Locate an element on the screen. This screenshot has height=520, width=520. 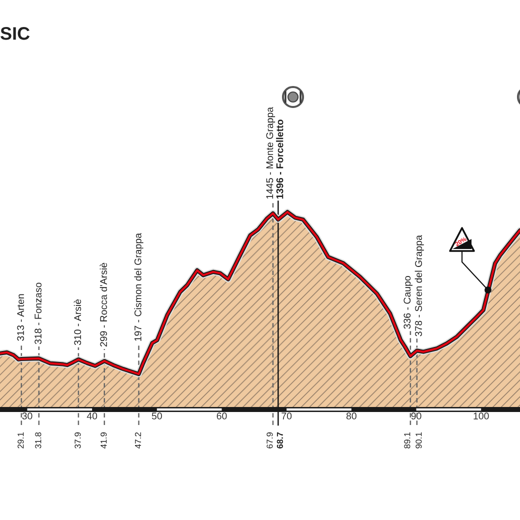
x2-tick-label: 41.9 is located at coordinates (103, 440).